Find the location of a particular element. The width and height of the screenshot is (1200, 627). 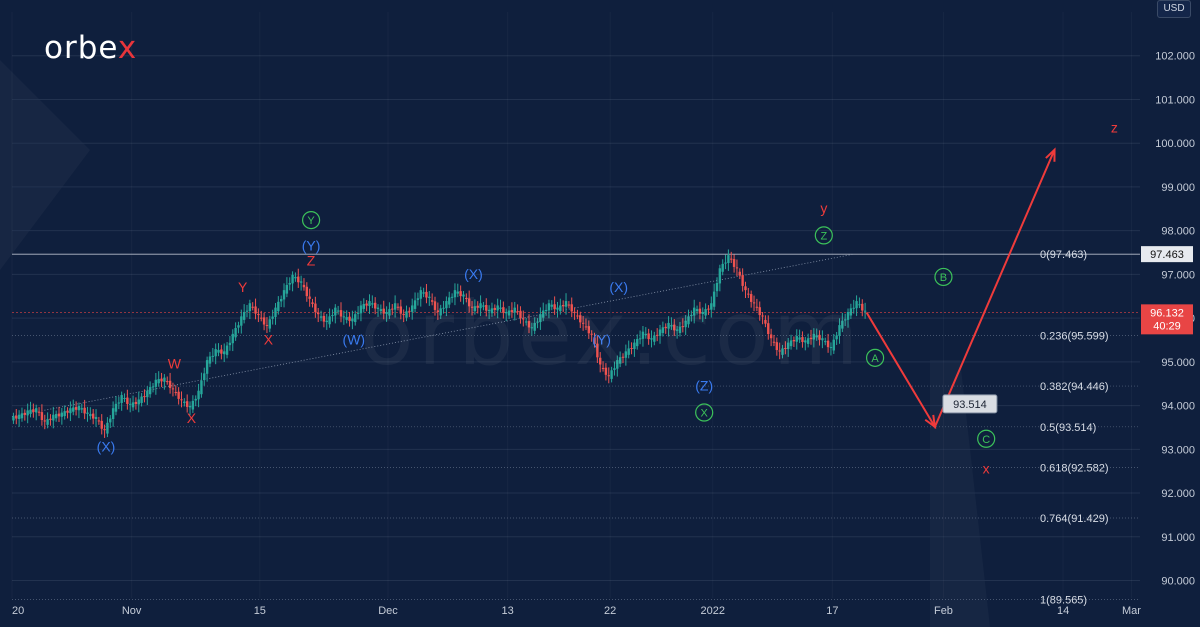

x-tick-label: 14 is located at coordinates (1063, 611).